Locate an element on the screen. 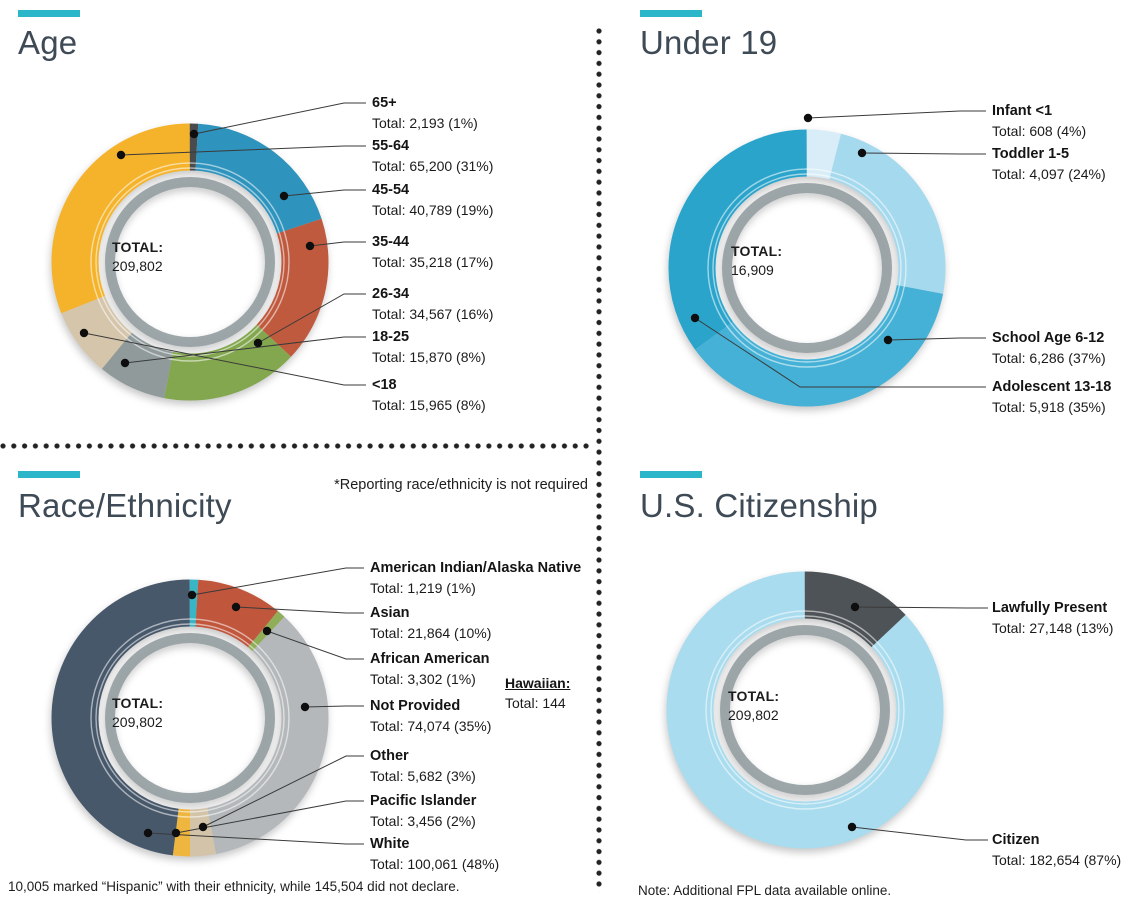 This screenshot has width=1138, height=909. under19-accent-bar is located at coordinates (671, 13).